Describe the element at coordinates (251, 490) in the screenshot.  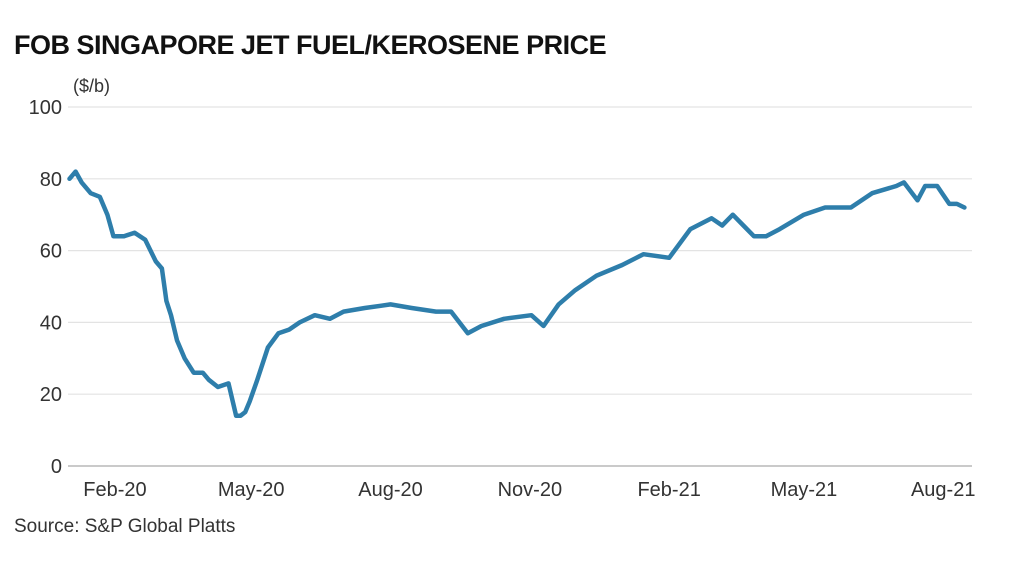
I see `x-tick-label: May-20` at that location.